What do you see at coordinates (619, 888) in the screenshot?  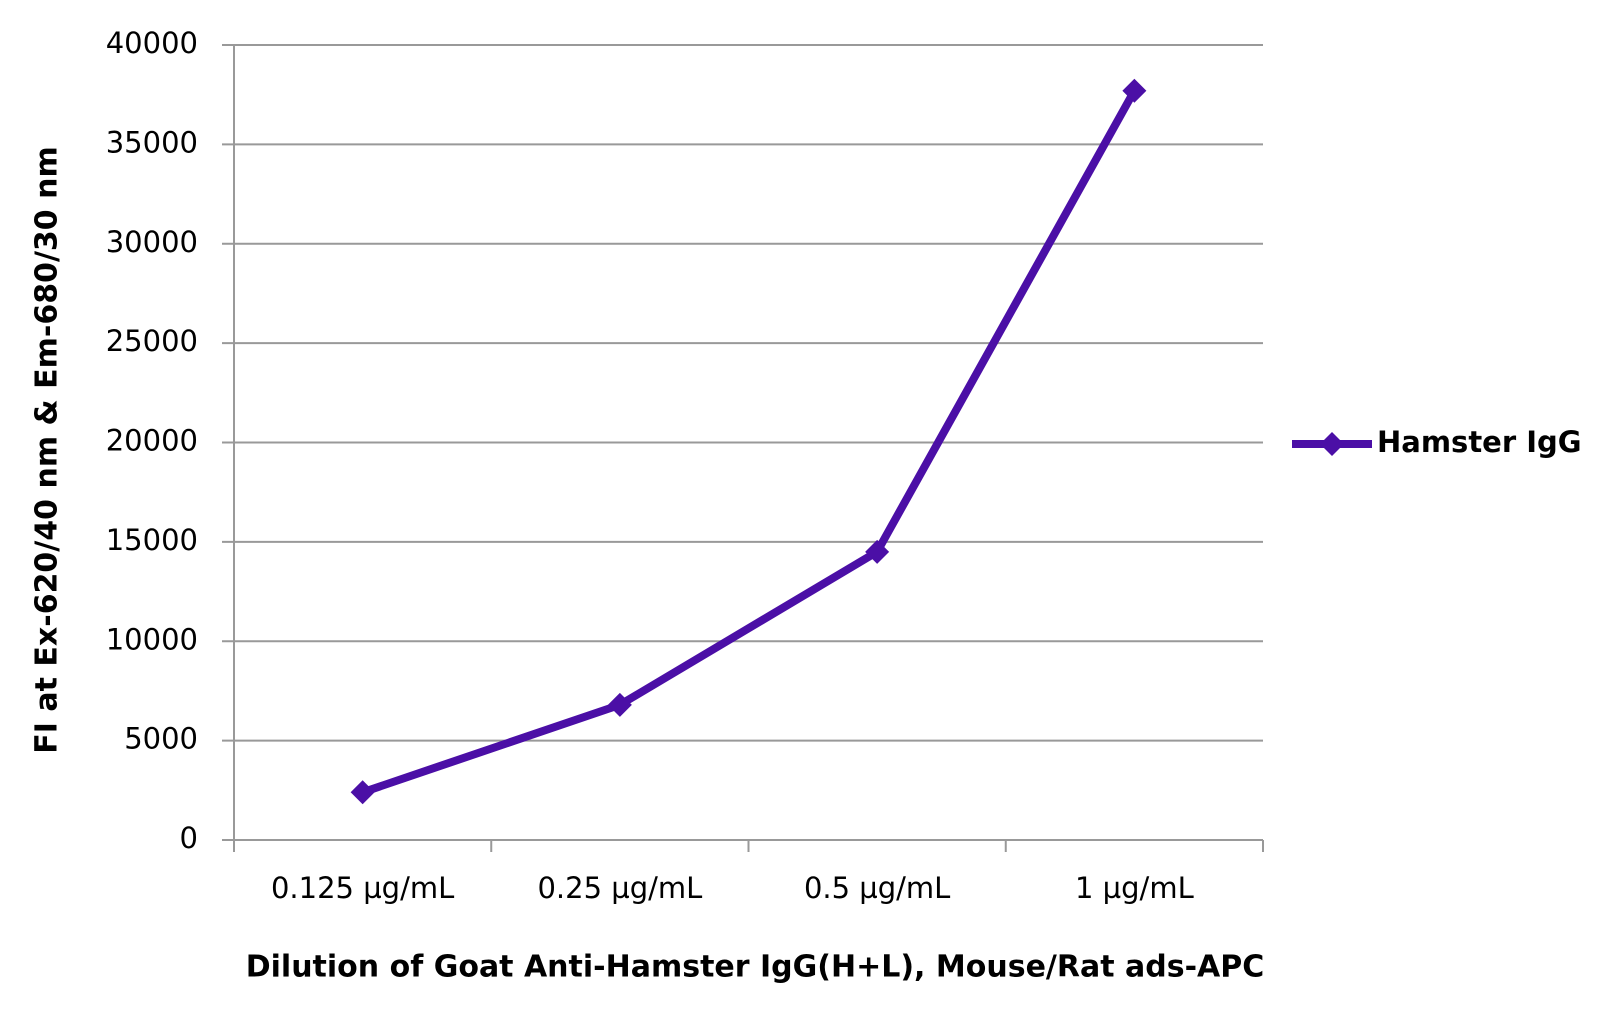 I see `x-tick-label: 0.25 µg/mL` at bounding box center [619, 888].